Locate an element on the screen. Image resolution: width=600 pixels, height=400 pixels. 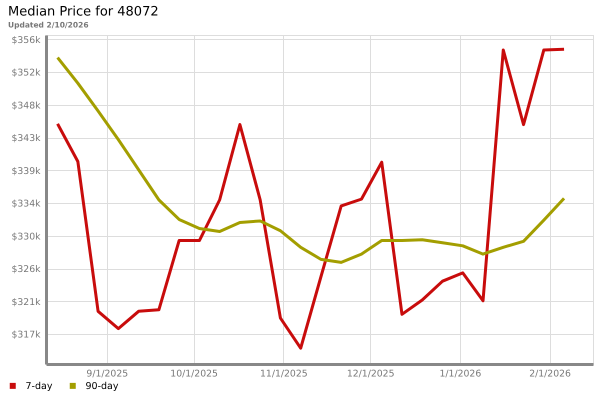
x-tick-label: 2/1/2026 is located at coordinates (550, 374).